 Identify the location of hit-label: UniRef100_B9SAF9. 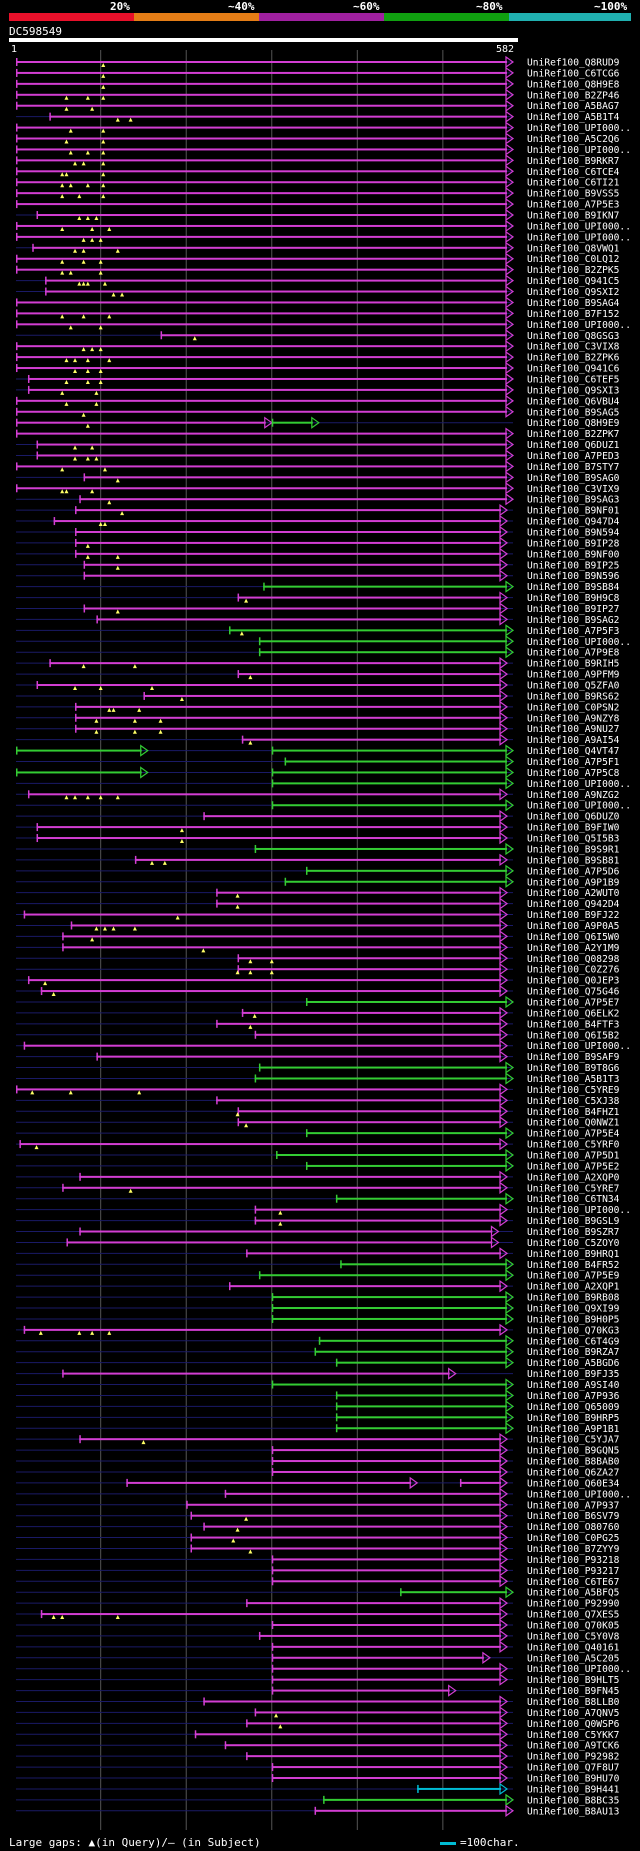
(573, 1057).